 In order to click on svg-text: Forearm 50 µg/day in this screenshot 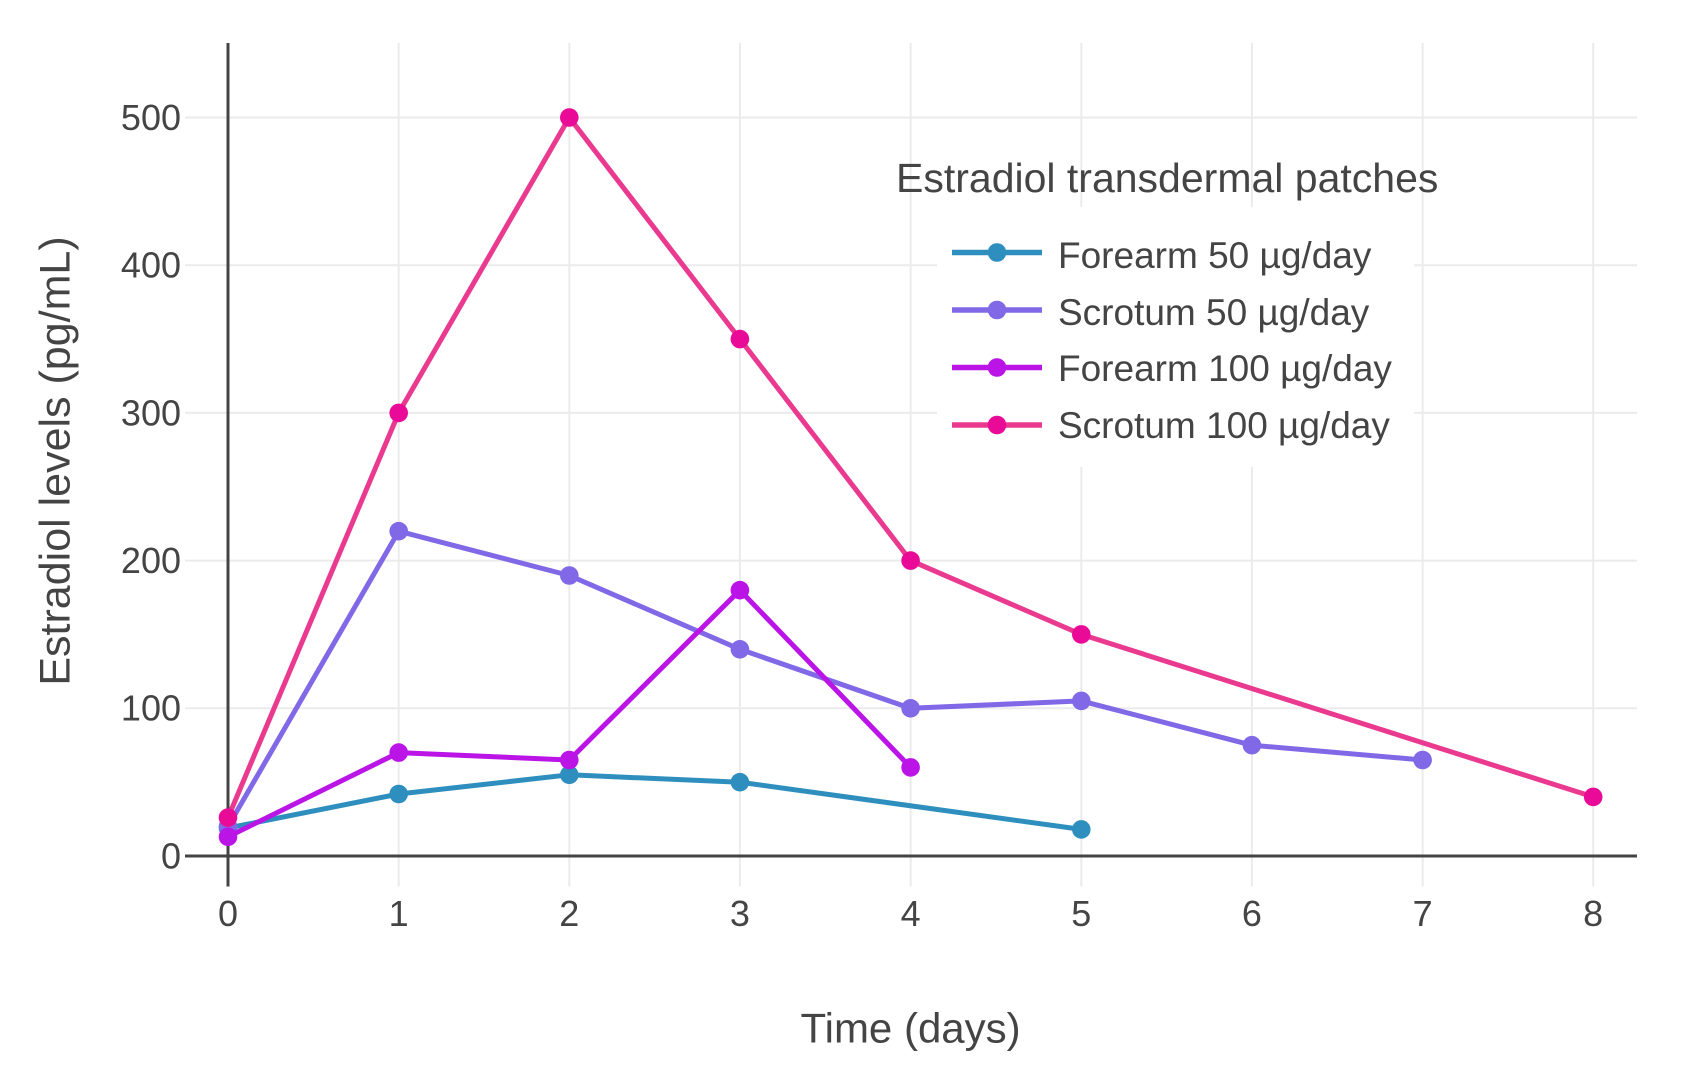, I will do `click(1215, 255)`.